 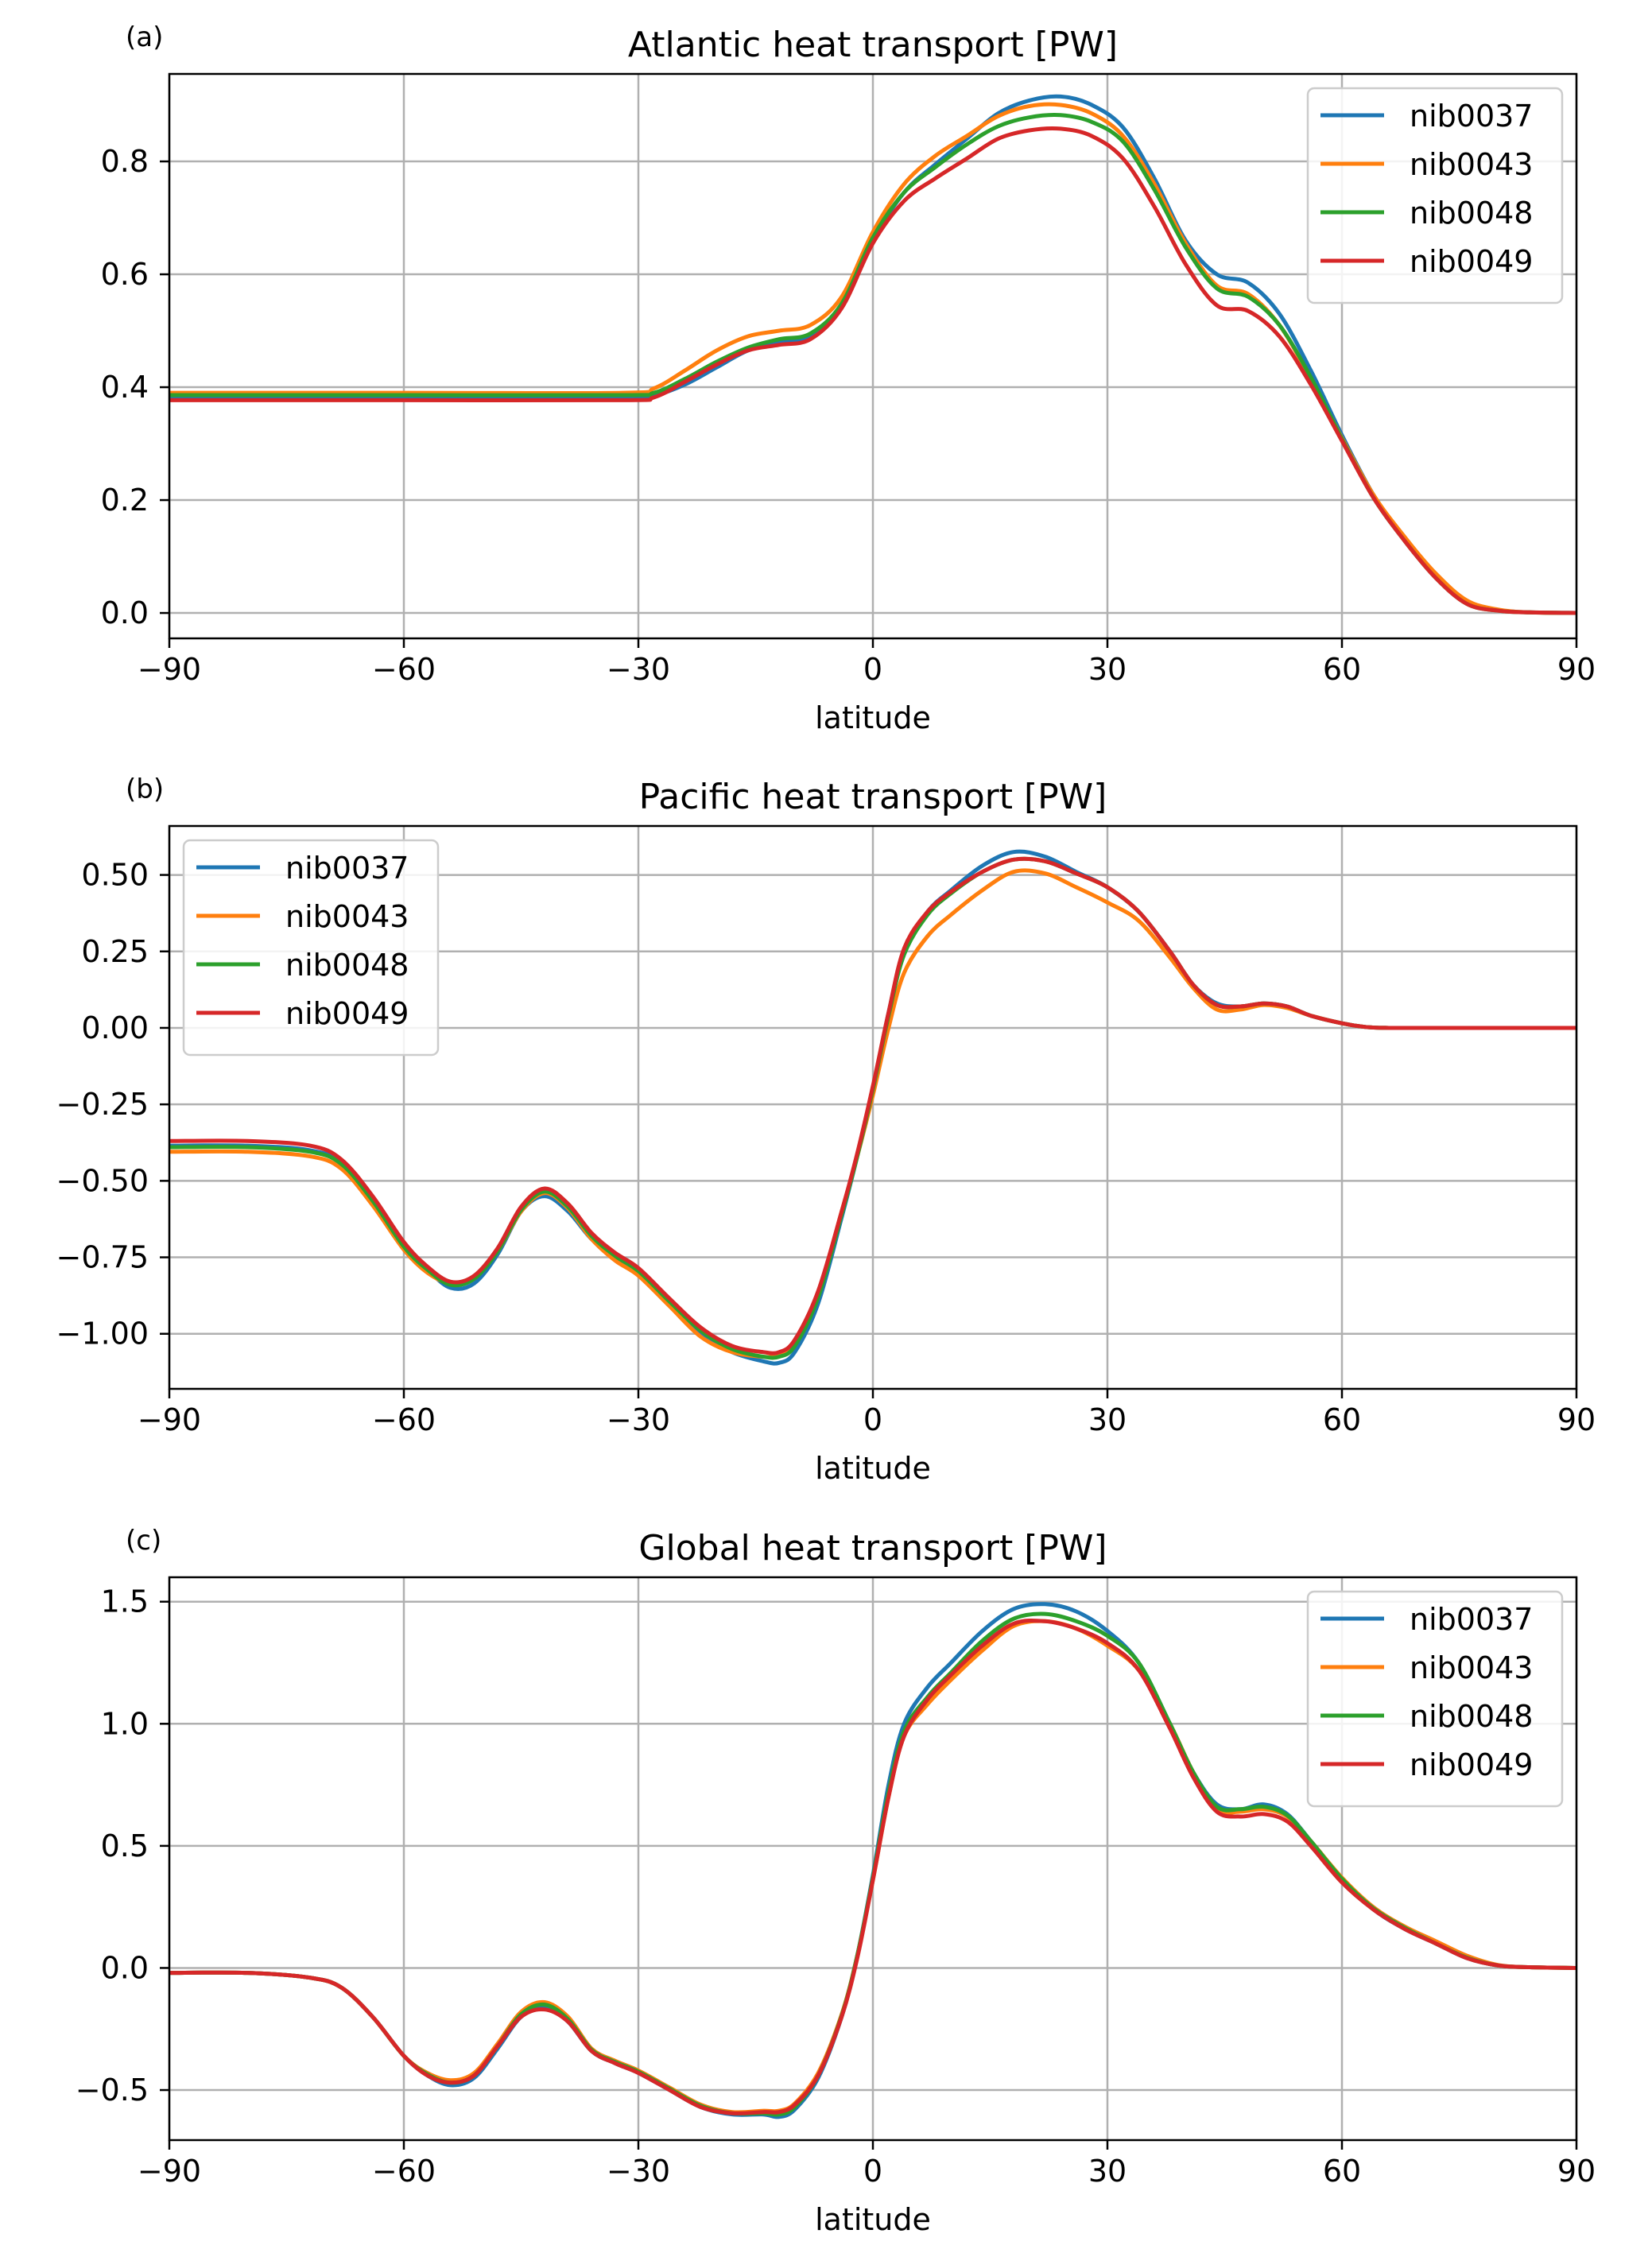 What do you see at coordinates (125, 274) in the screenshot?
I see `y-tick-label: 0.6` at bounding box center [125, 274].